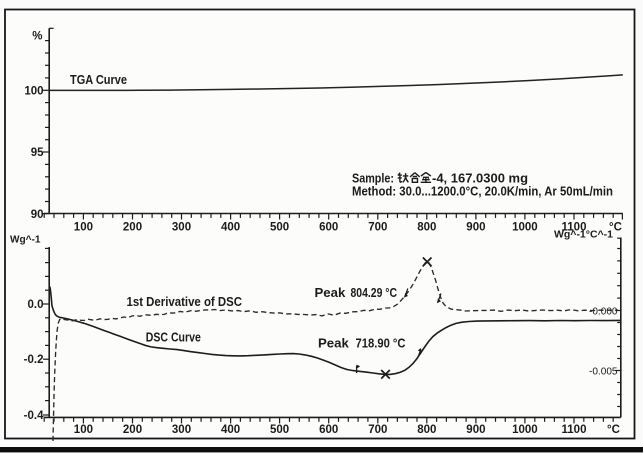 This screenshot has width=643, height=453. What do you see at coordinates (34, 416) in the screenshot?
I see `svg-text: -0.4` at bounding box center [34, 416].